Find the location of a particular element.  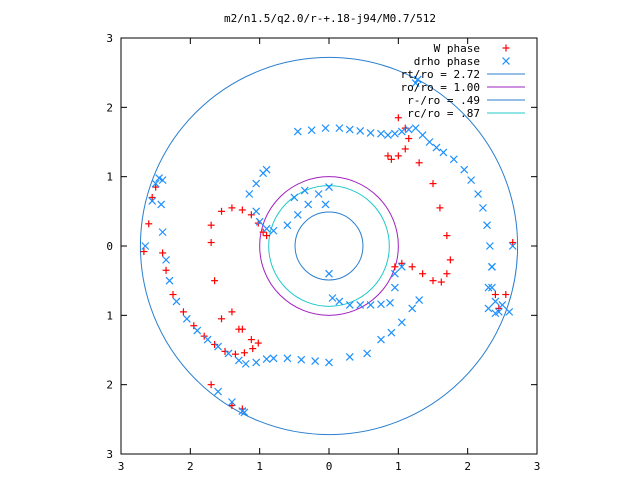

legend-label-4: r-/ro = .49 is located at coordinates (443, 100).